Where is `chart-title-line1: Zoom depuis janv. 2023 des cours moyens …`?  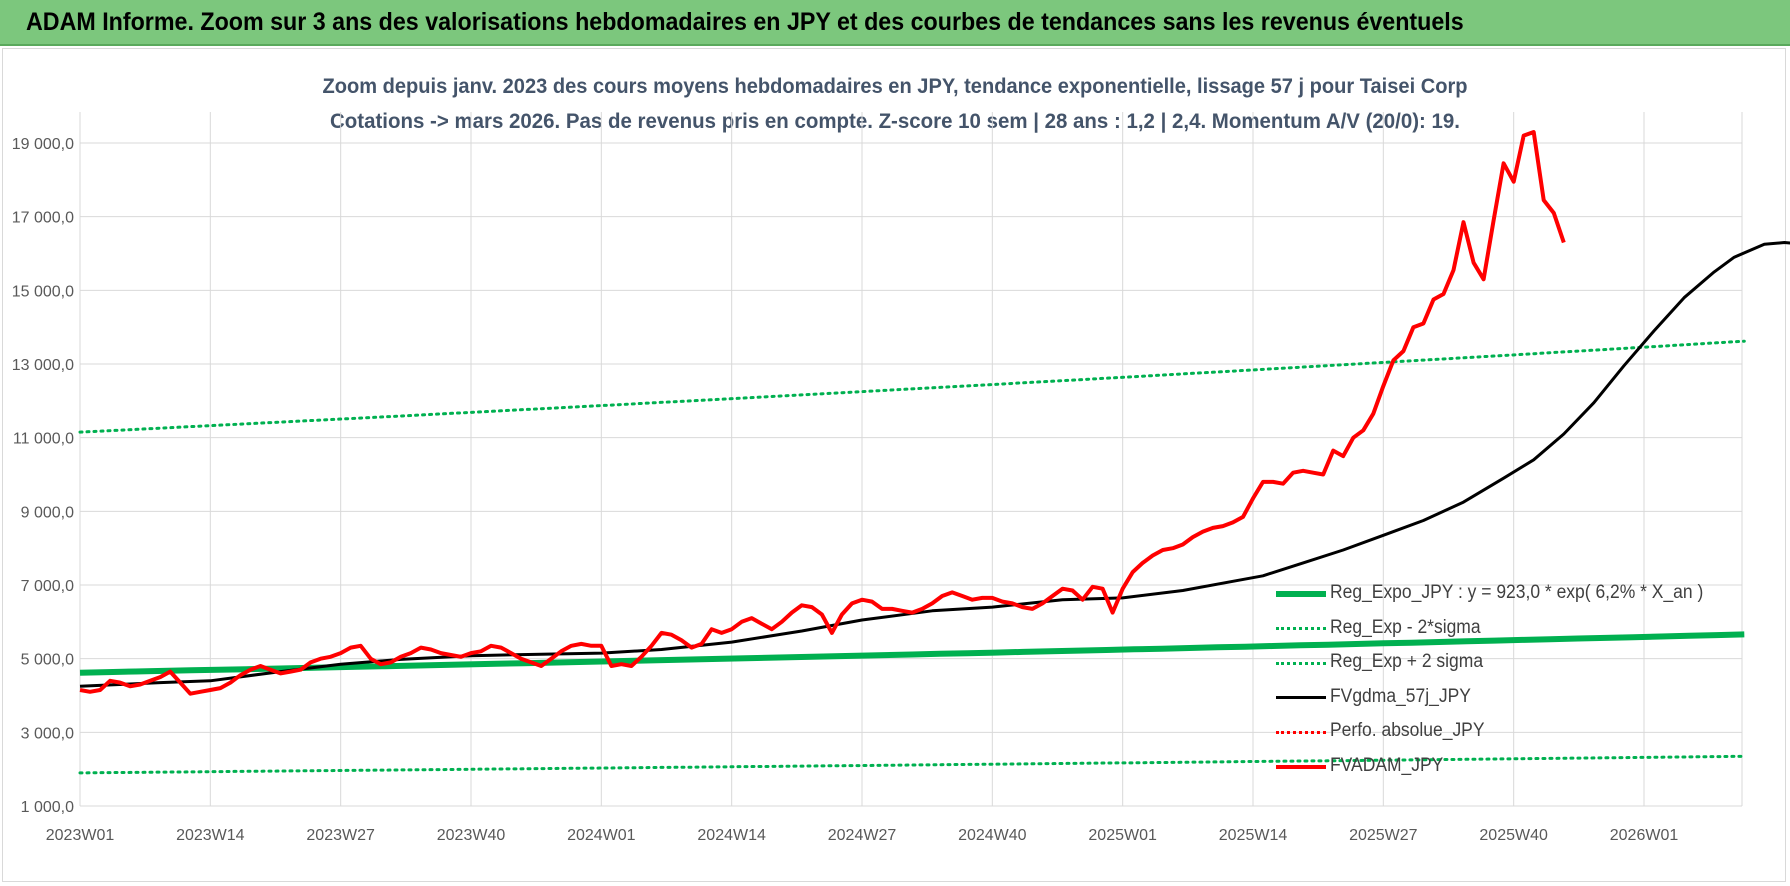 chart-title-line1: Zoom depuis janv. 2023 des cours moyens … is located at coordinates (895, 86).